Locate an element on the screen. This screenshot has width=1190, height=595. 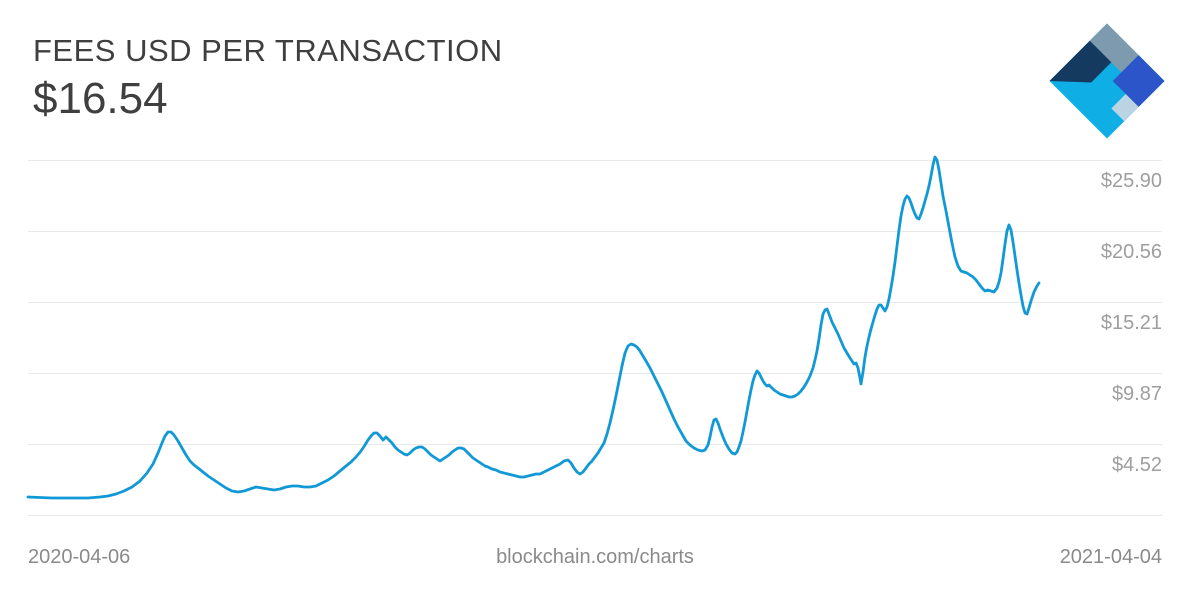
y-axis-tick-label: $4.52 is located at coordinates (1136, 465).